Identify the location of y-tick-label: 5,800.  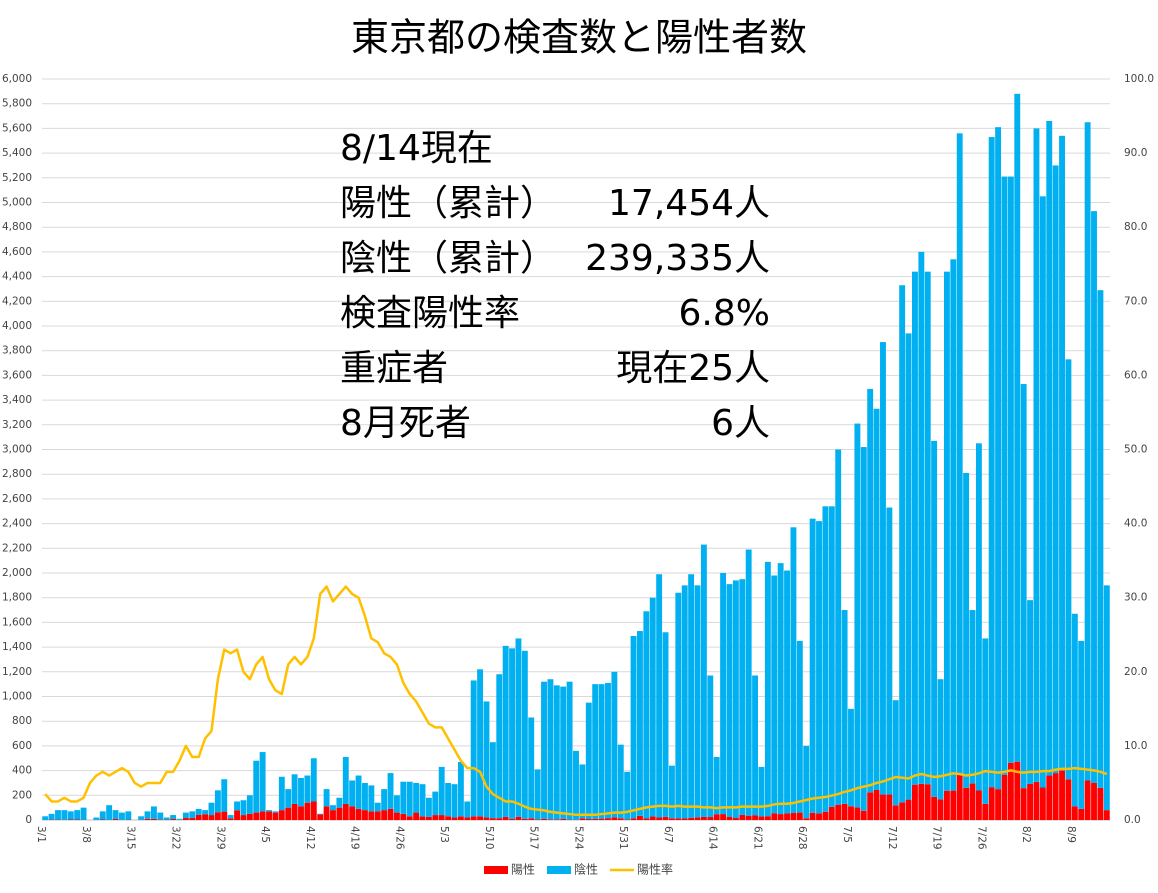
(17, 104).